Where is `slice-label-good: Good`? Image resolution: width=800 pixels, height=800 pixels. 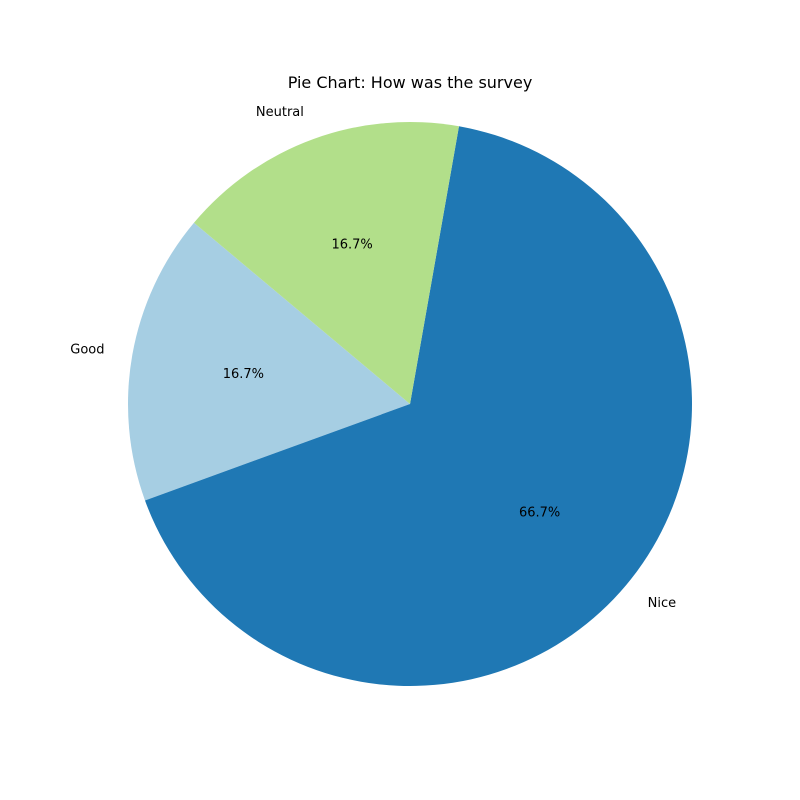 slice-label-good: Good is located at coordinates (87, 350).